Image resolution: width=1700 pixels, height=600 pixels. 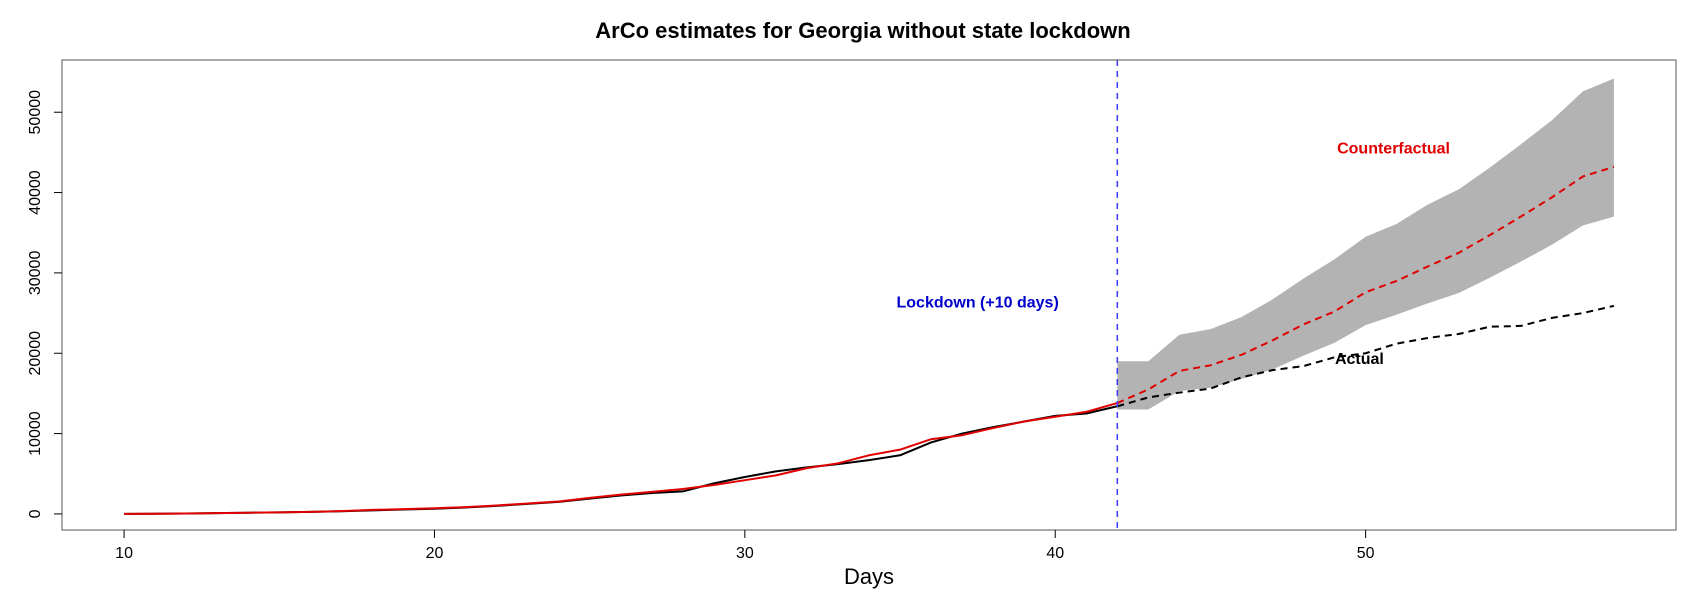 What do you see at coordinates (35, 112) in the screenshot?
I see `y-tick-label: 50000` at bounding box center [35, 112].